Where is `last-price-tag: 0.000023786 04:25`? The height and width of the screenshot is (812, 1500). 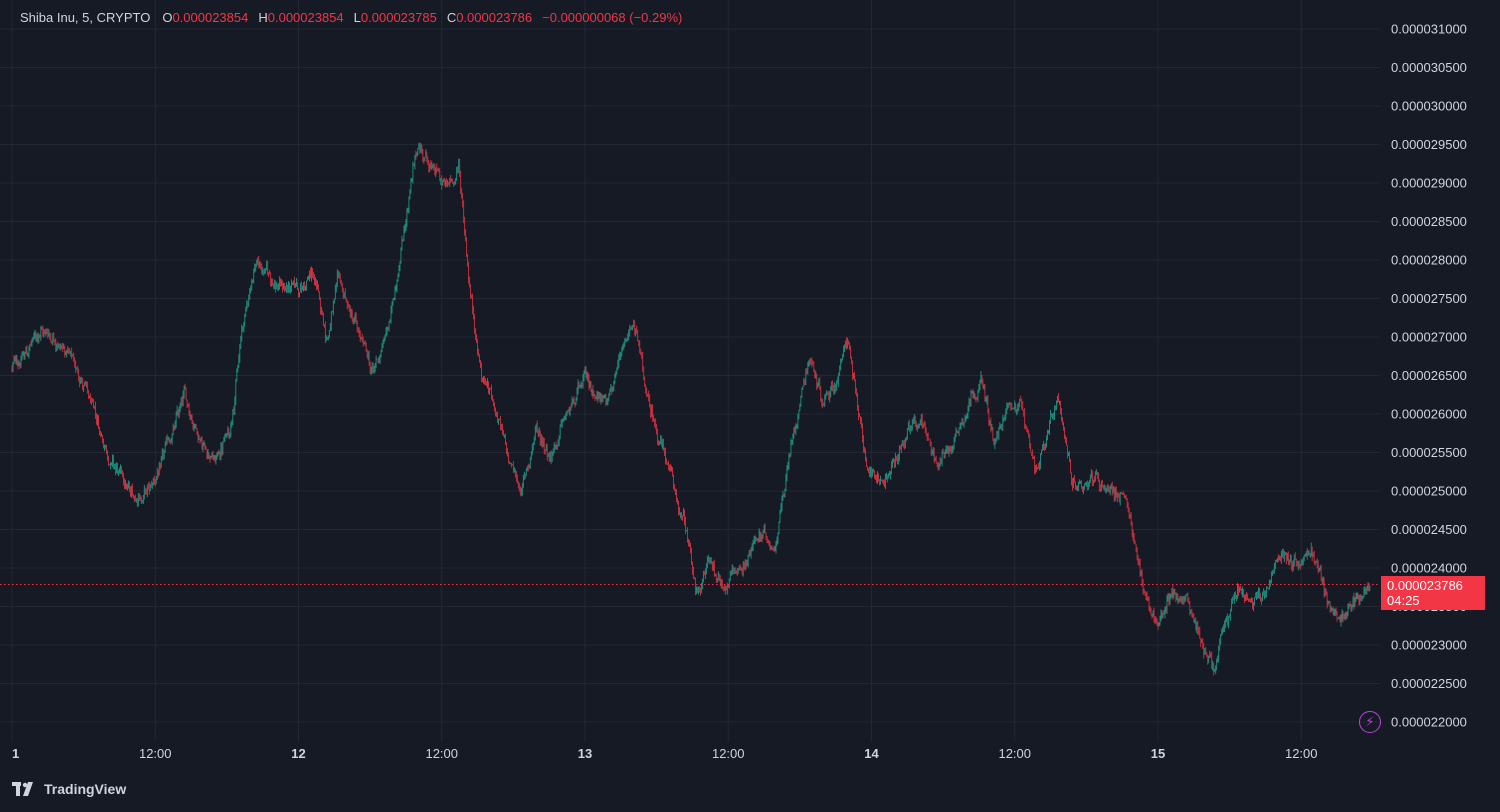 last-price-tag: 0.000023786 04:25 is located at coordinates (1433, 593).